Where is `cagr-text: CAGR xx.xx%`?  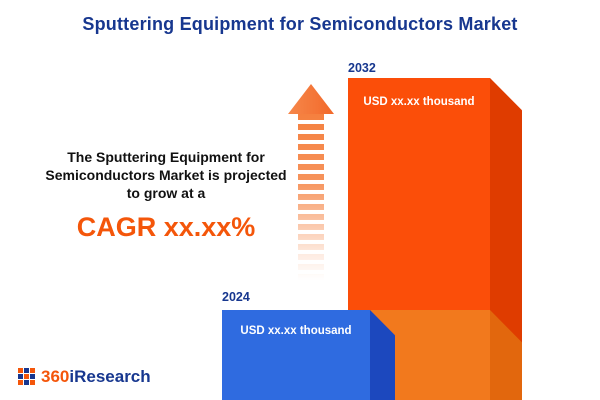 cagr-text: CAGR xx.xx% is located at coordinates (166, 227).